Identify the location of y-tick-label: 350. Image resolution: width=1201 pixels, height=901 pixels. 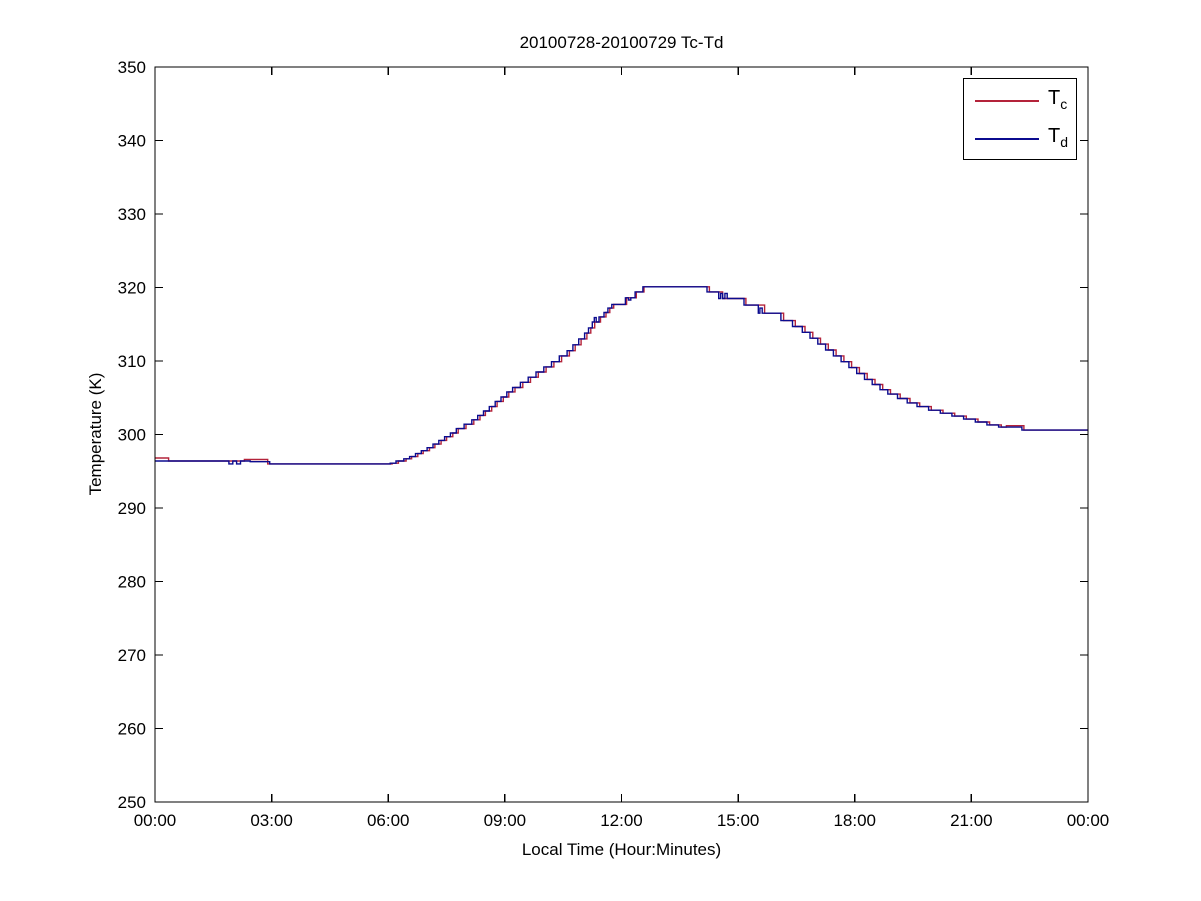
(132, 67).